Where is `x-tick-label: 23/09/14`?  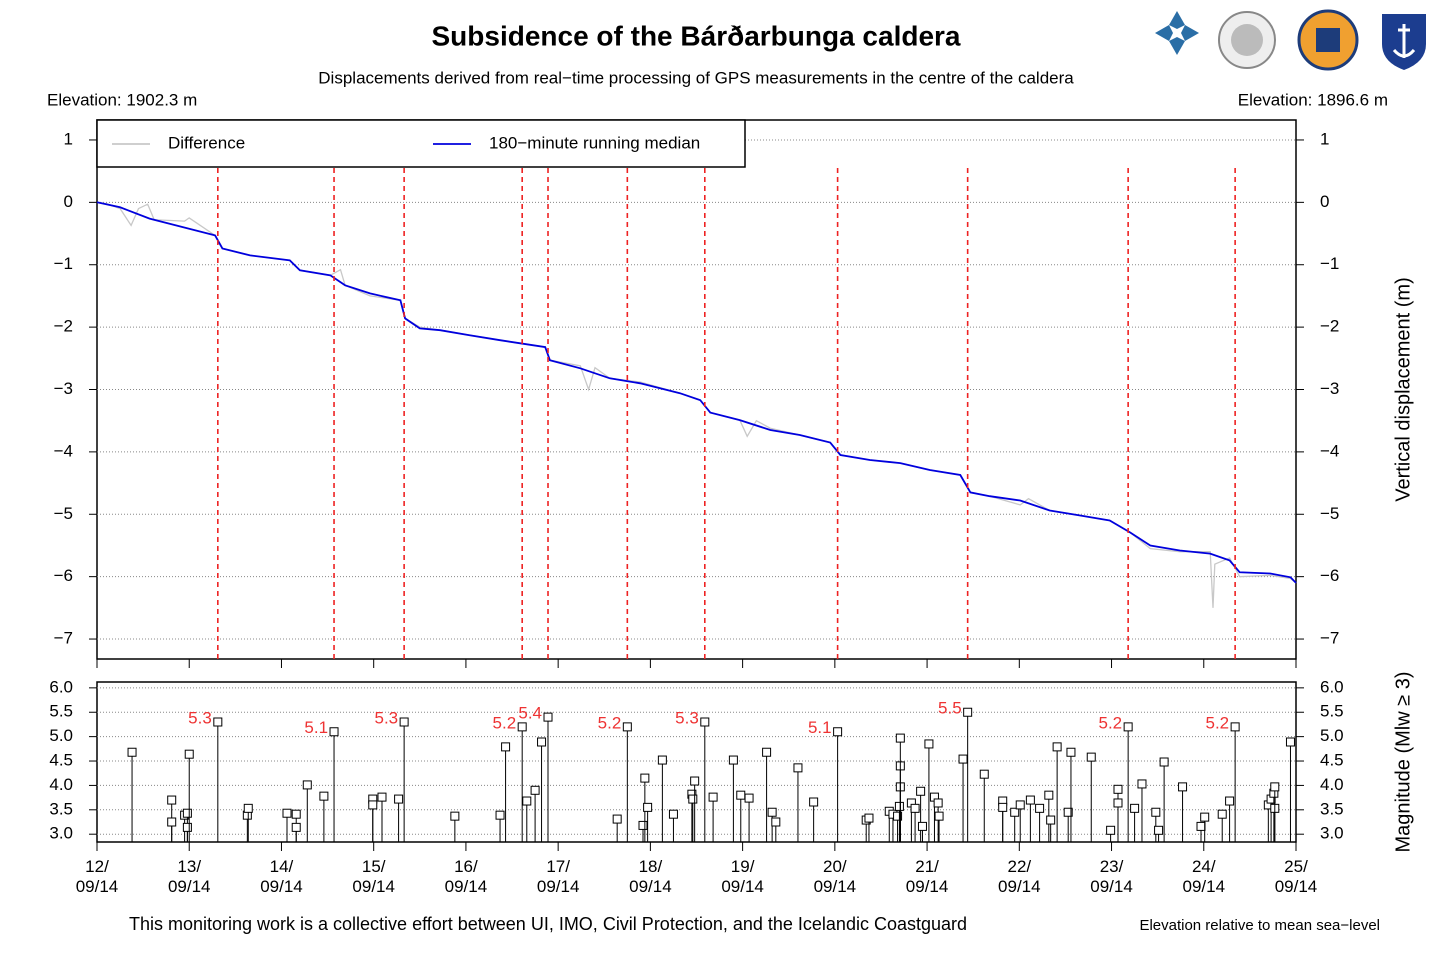
x-tick-label: 23/09/14 is located at coordinates (1111, 876).